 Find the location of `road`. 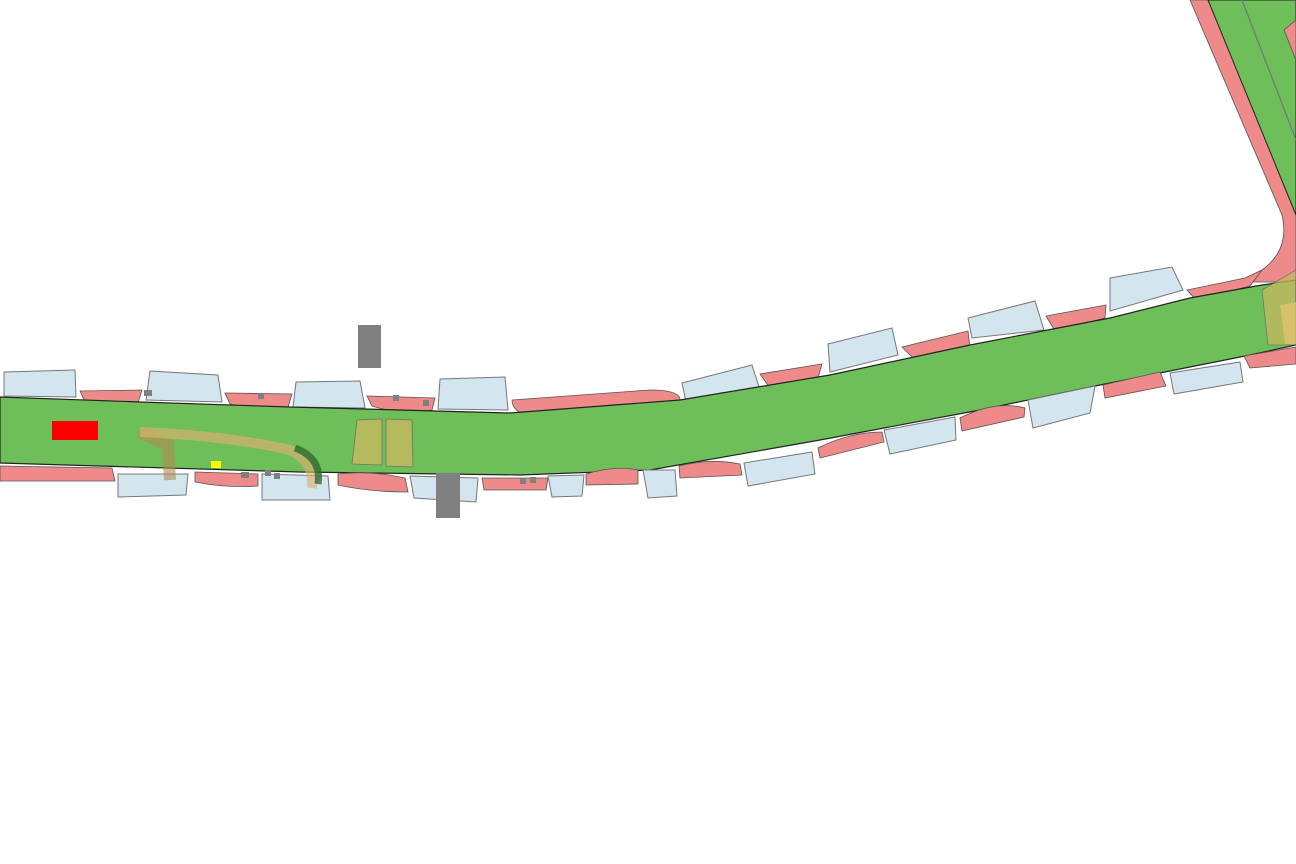

road is located at coordinates (1251, 108).